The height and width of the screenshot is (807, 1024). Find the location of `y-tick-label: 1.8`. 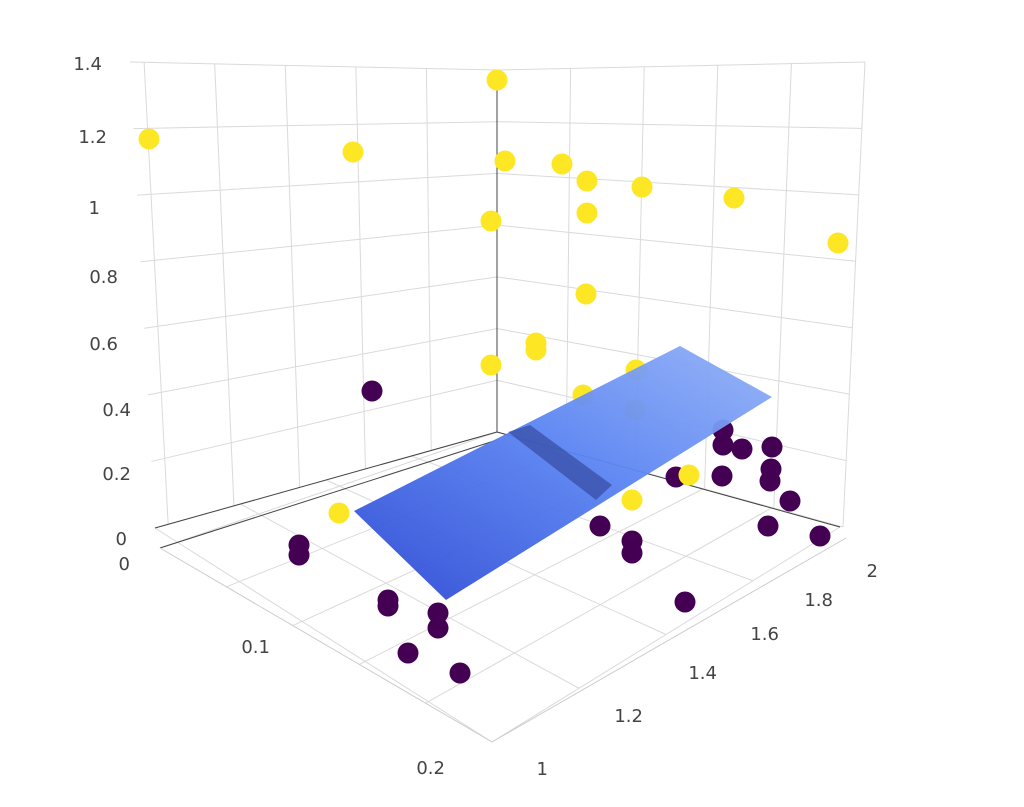

y-tick-label: 1.8 is located at coordinates (818, 600).